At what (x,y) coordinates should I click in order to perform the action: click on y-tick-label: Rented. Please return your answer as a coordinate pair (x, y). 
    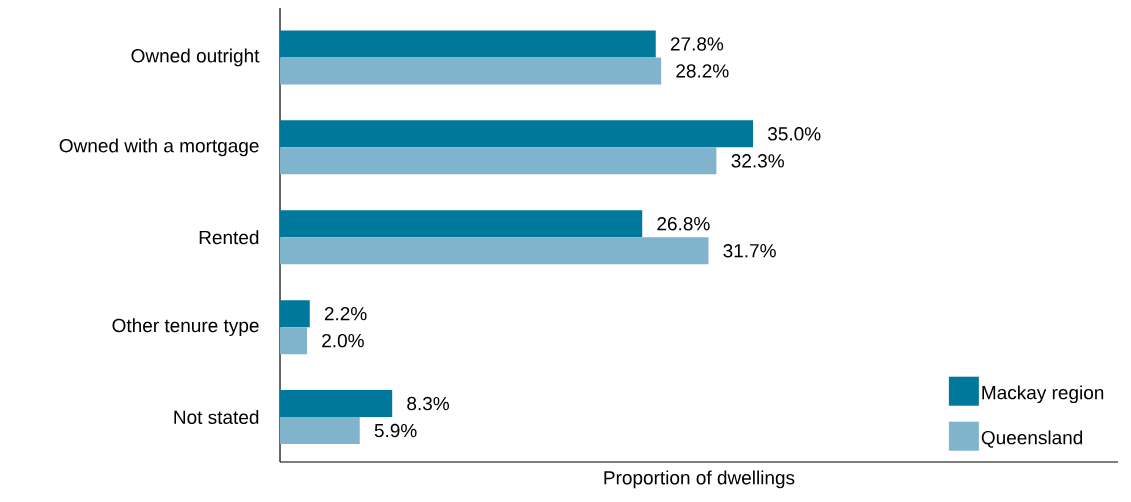
    Looking at the image, I should click on (229, 237).